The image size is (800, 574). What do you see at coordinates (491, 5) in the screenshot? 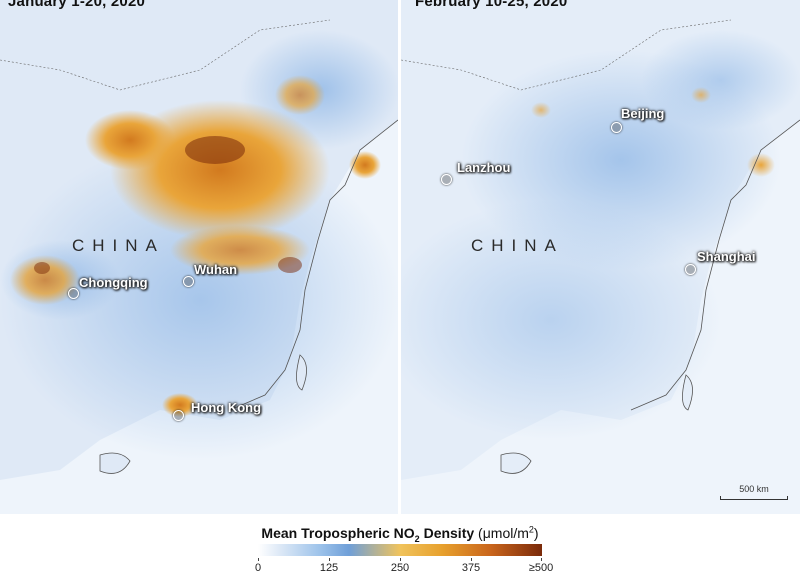
I see `panel-date-label: February 10-25, 2020` at bounding box center [491, 5].